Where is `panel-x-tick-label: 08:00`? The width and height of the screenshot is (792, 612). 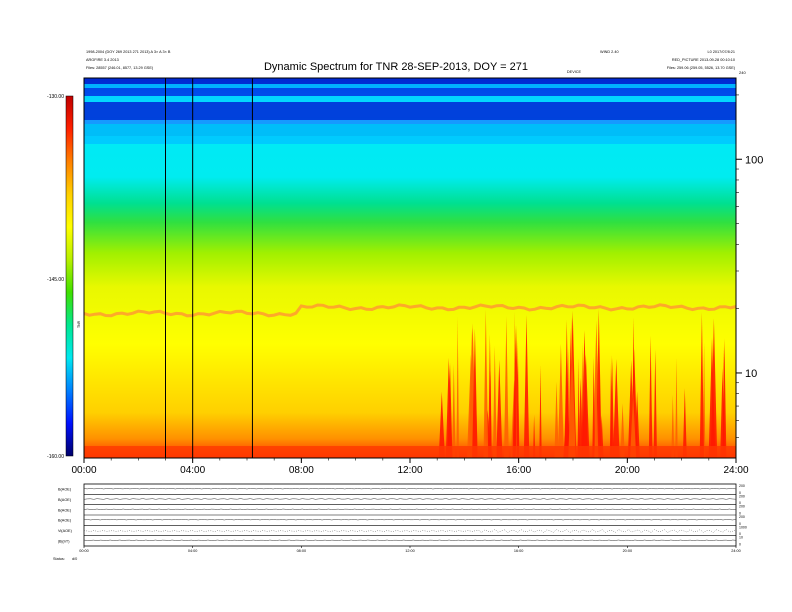 panel-x-tick-label: 08:00 is located at coordinates (302, 551).